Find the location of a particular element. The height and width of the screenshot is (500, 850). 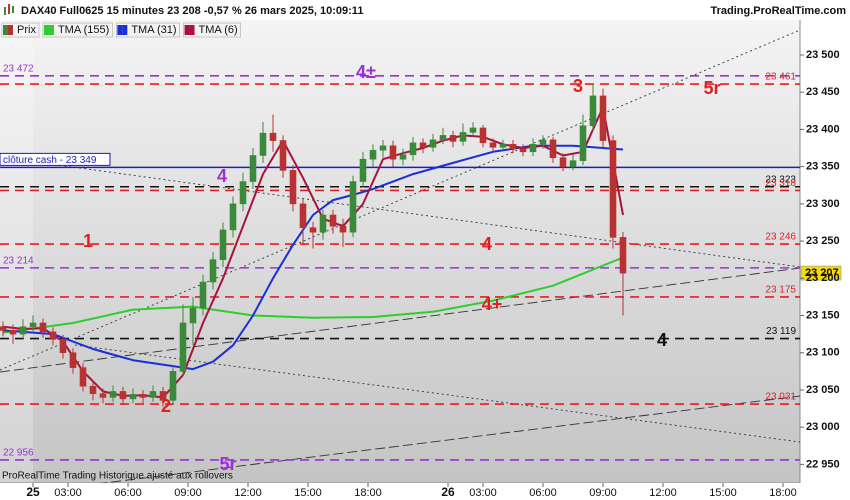

legend-label: TMA (6) is located at coordinates (218, 30).